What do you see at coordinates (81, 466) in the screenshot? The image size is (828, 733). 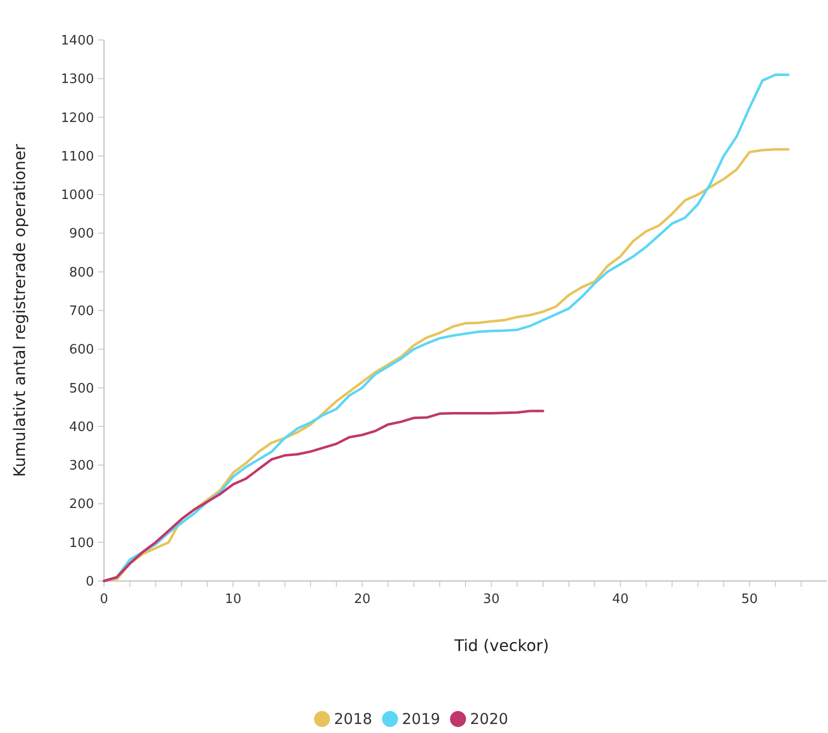 I see `y-tick-label: 300` at bounding box center [81, 466].